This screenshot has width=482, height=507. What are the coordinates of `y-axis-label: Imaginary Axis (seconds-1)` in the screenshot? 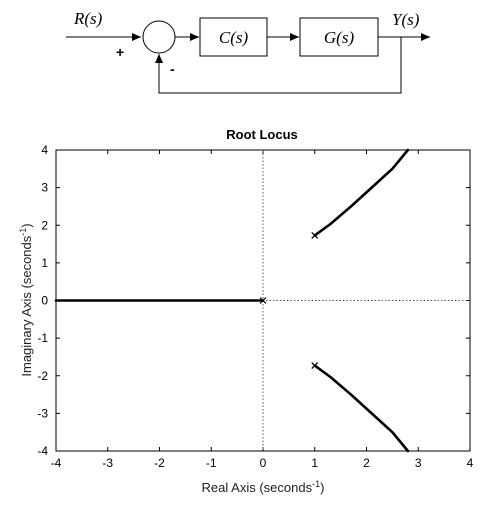 It's located at (26, 299).